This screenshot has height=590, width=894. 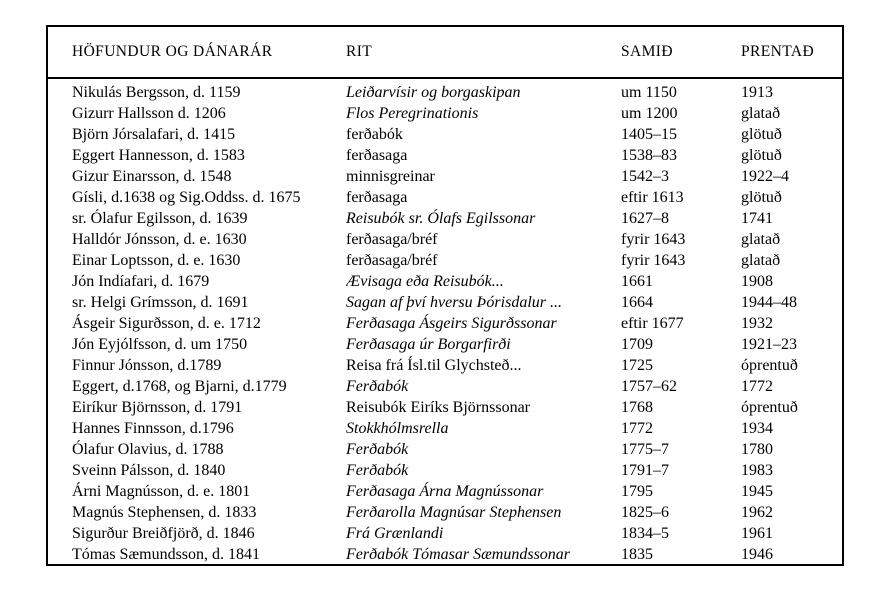 What do you see at coordinates (395, 533) in the screenshot?
I see `rit-cell: Frá Grænlandi` at bounding box center [395, 533].